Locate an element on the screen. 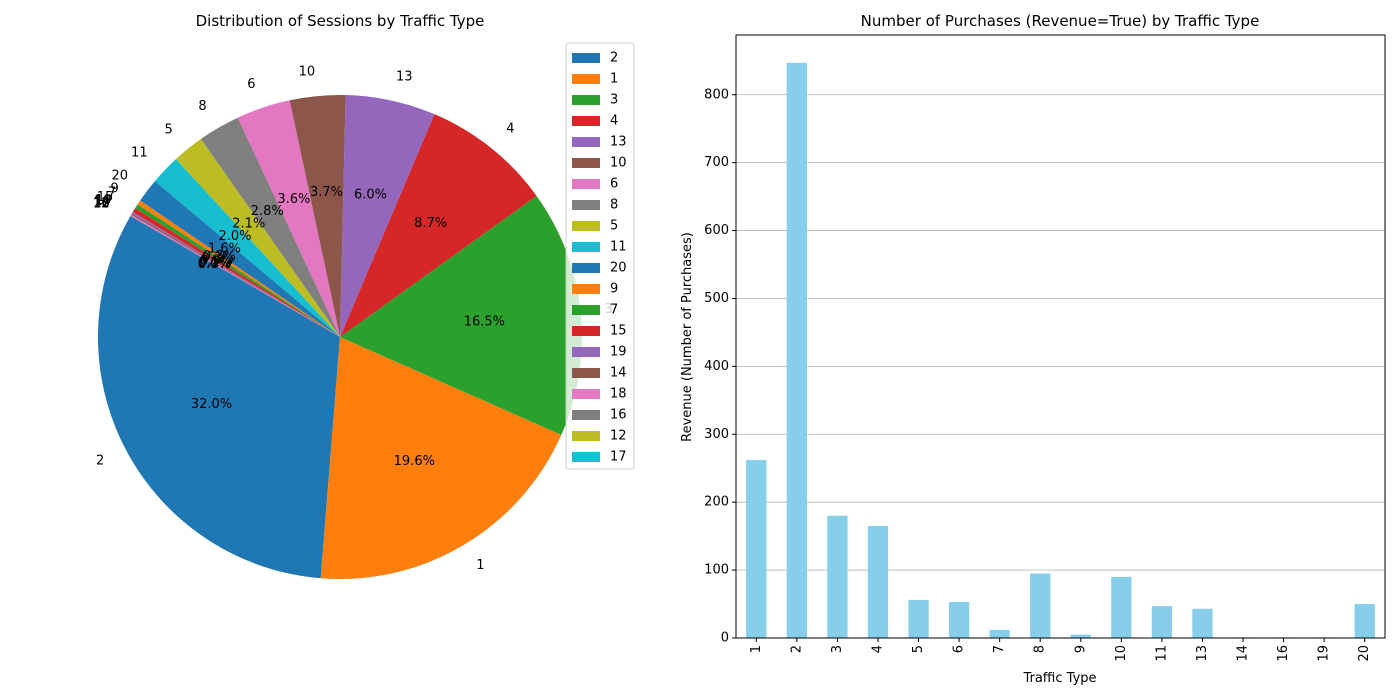  pie-label-16: 16 is located at coordinates (101, 203).